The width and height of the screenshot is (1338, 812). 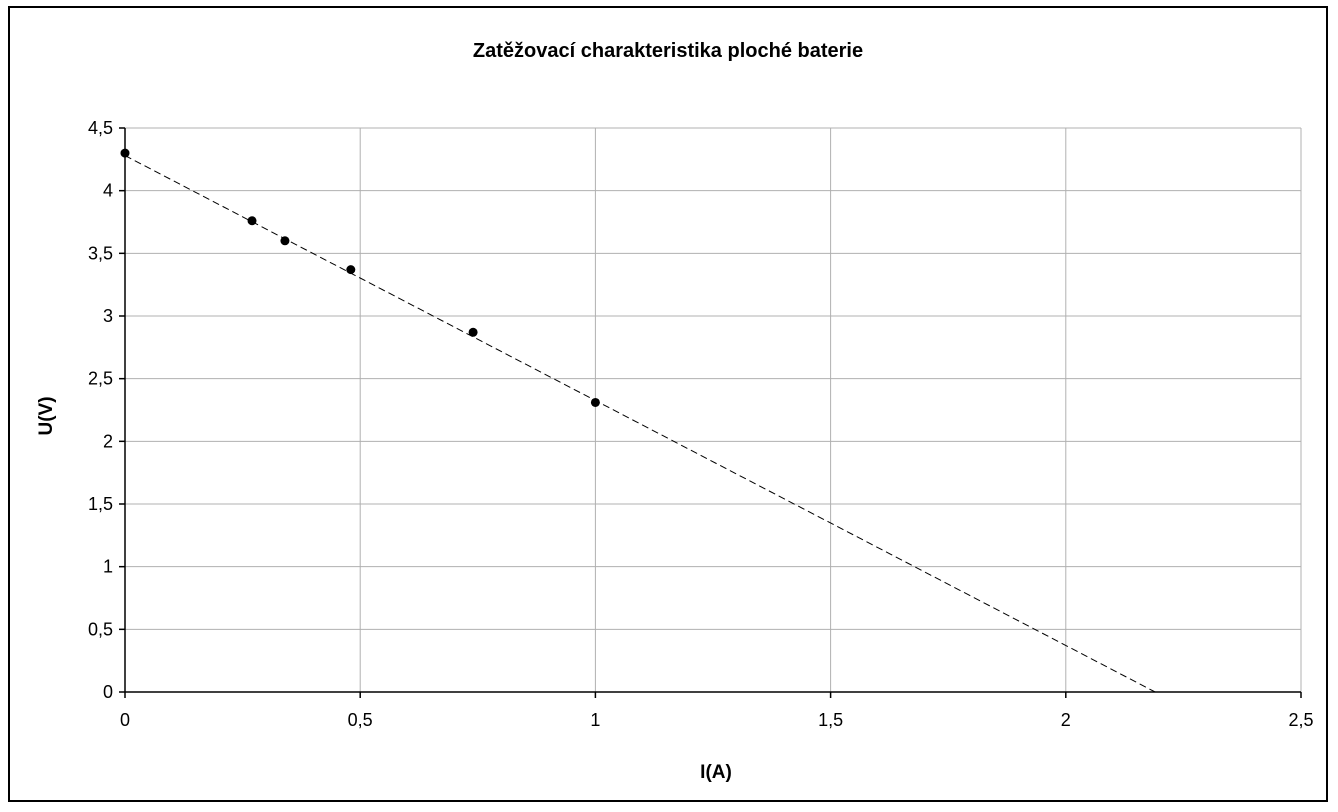 I want to click on x-axis-label: I(A), so click(x=716, y=772).